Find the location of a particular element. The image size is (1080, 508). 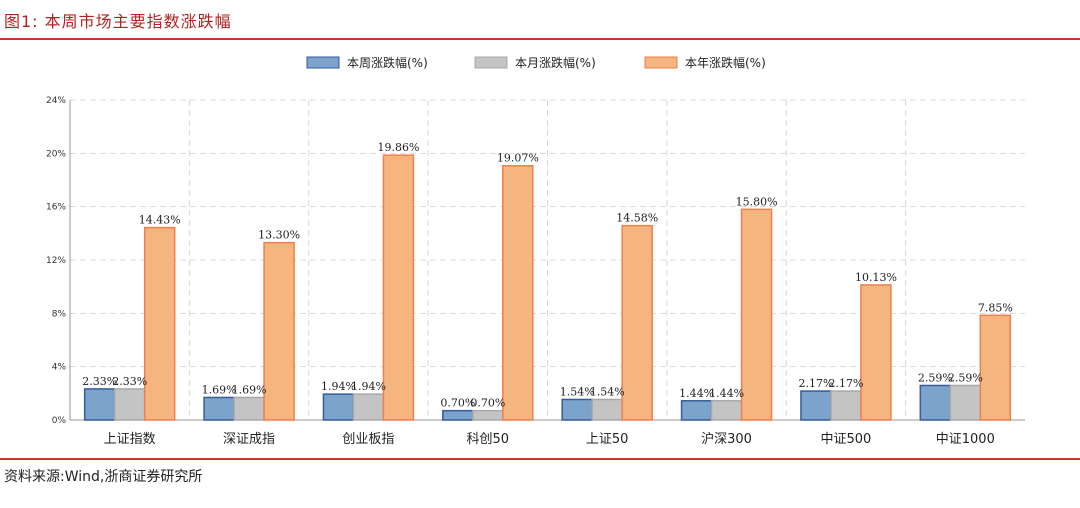

data-label: 14.43% is located at coordinates (160, 220).